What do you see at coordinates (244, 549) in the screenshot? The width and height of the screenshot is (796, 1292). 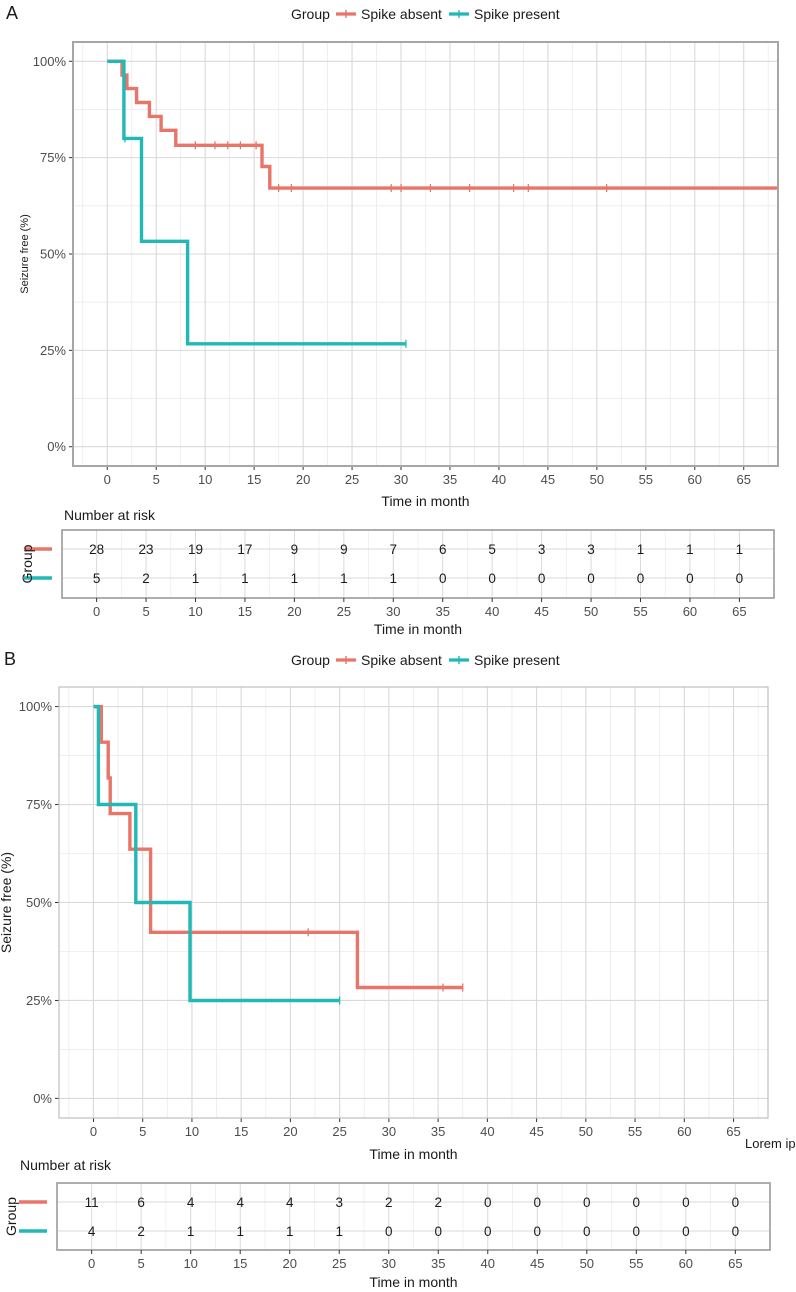 I see `risk-count: 17` at bounding box center [244, 549].